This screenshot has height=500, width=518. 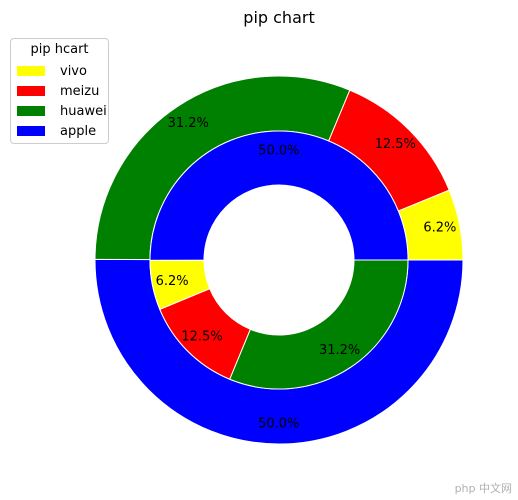 I want to click on legend-title: pip hcart, so click(x=59, y=49).